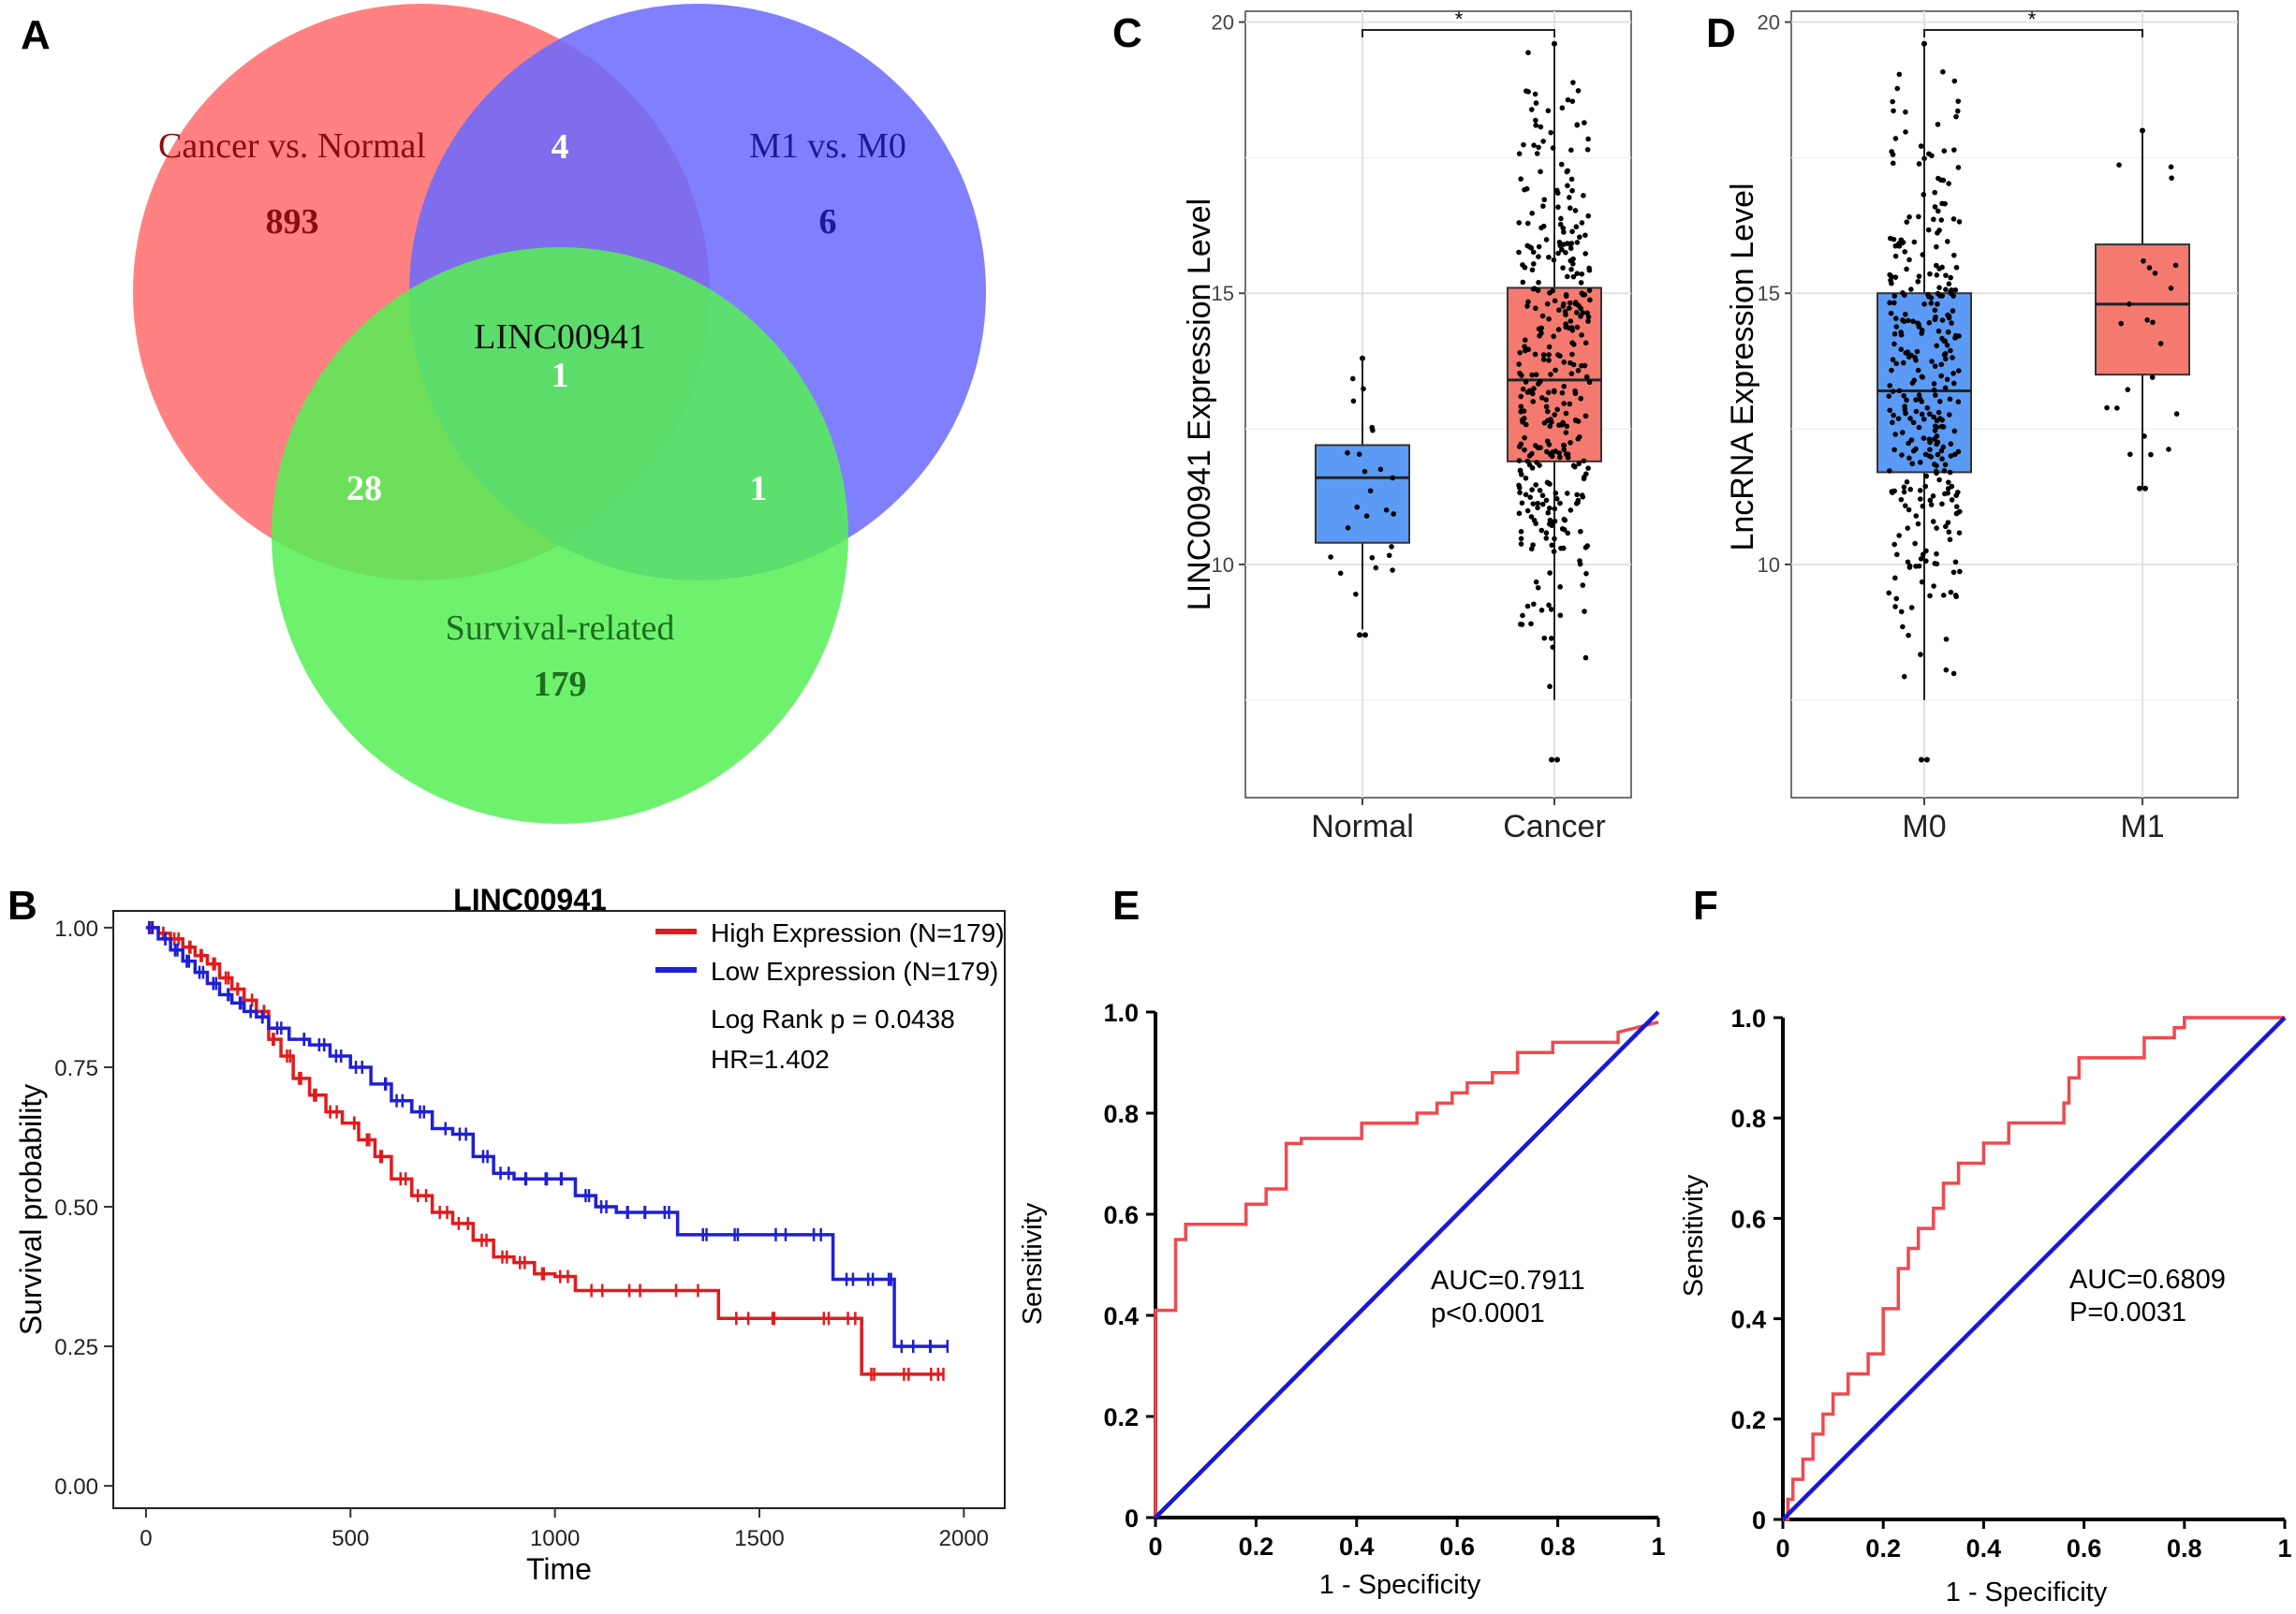  What do you see at coordinates (1488, 1314) in the screenshot?
I see `roc-e-p-annotation: p<0.0001` at bounding box center [1488, 1314].